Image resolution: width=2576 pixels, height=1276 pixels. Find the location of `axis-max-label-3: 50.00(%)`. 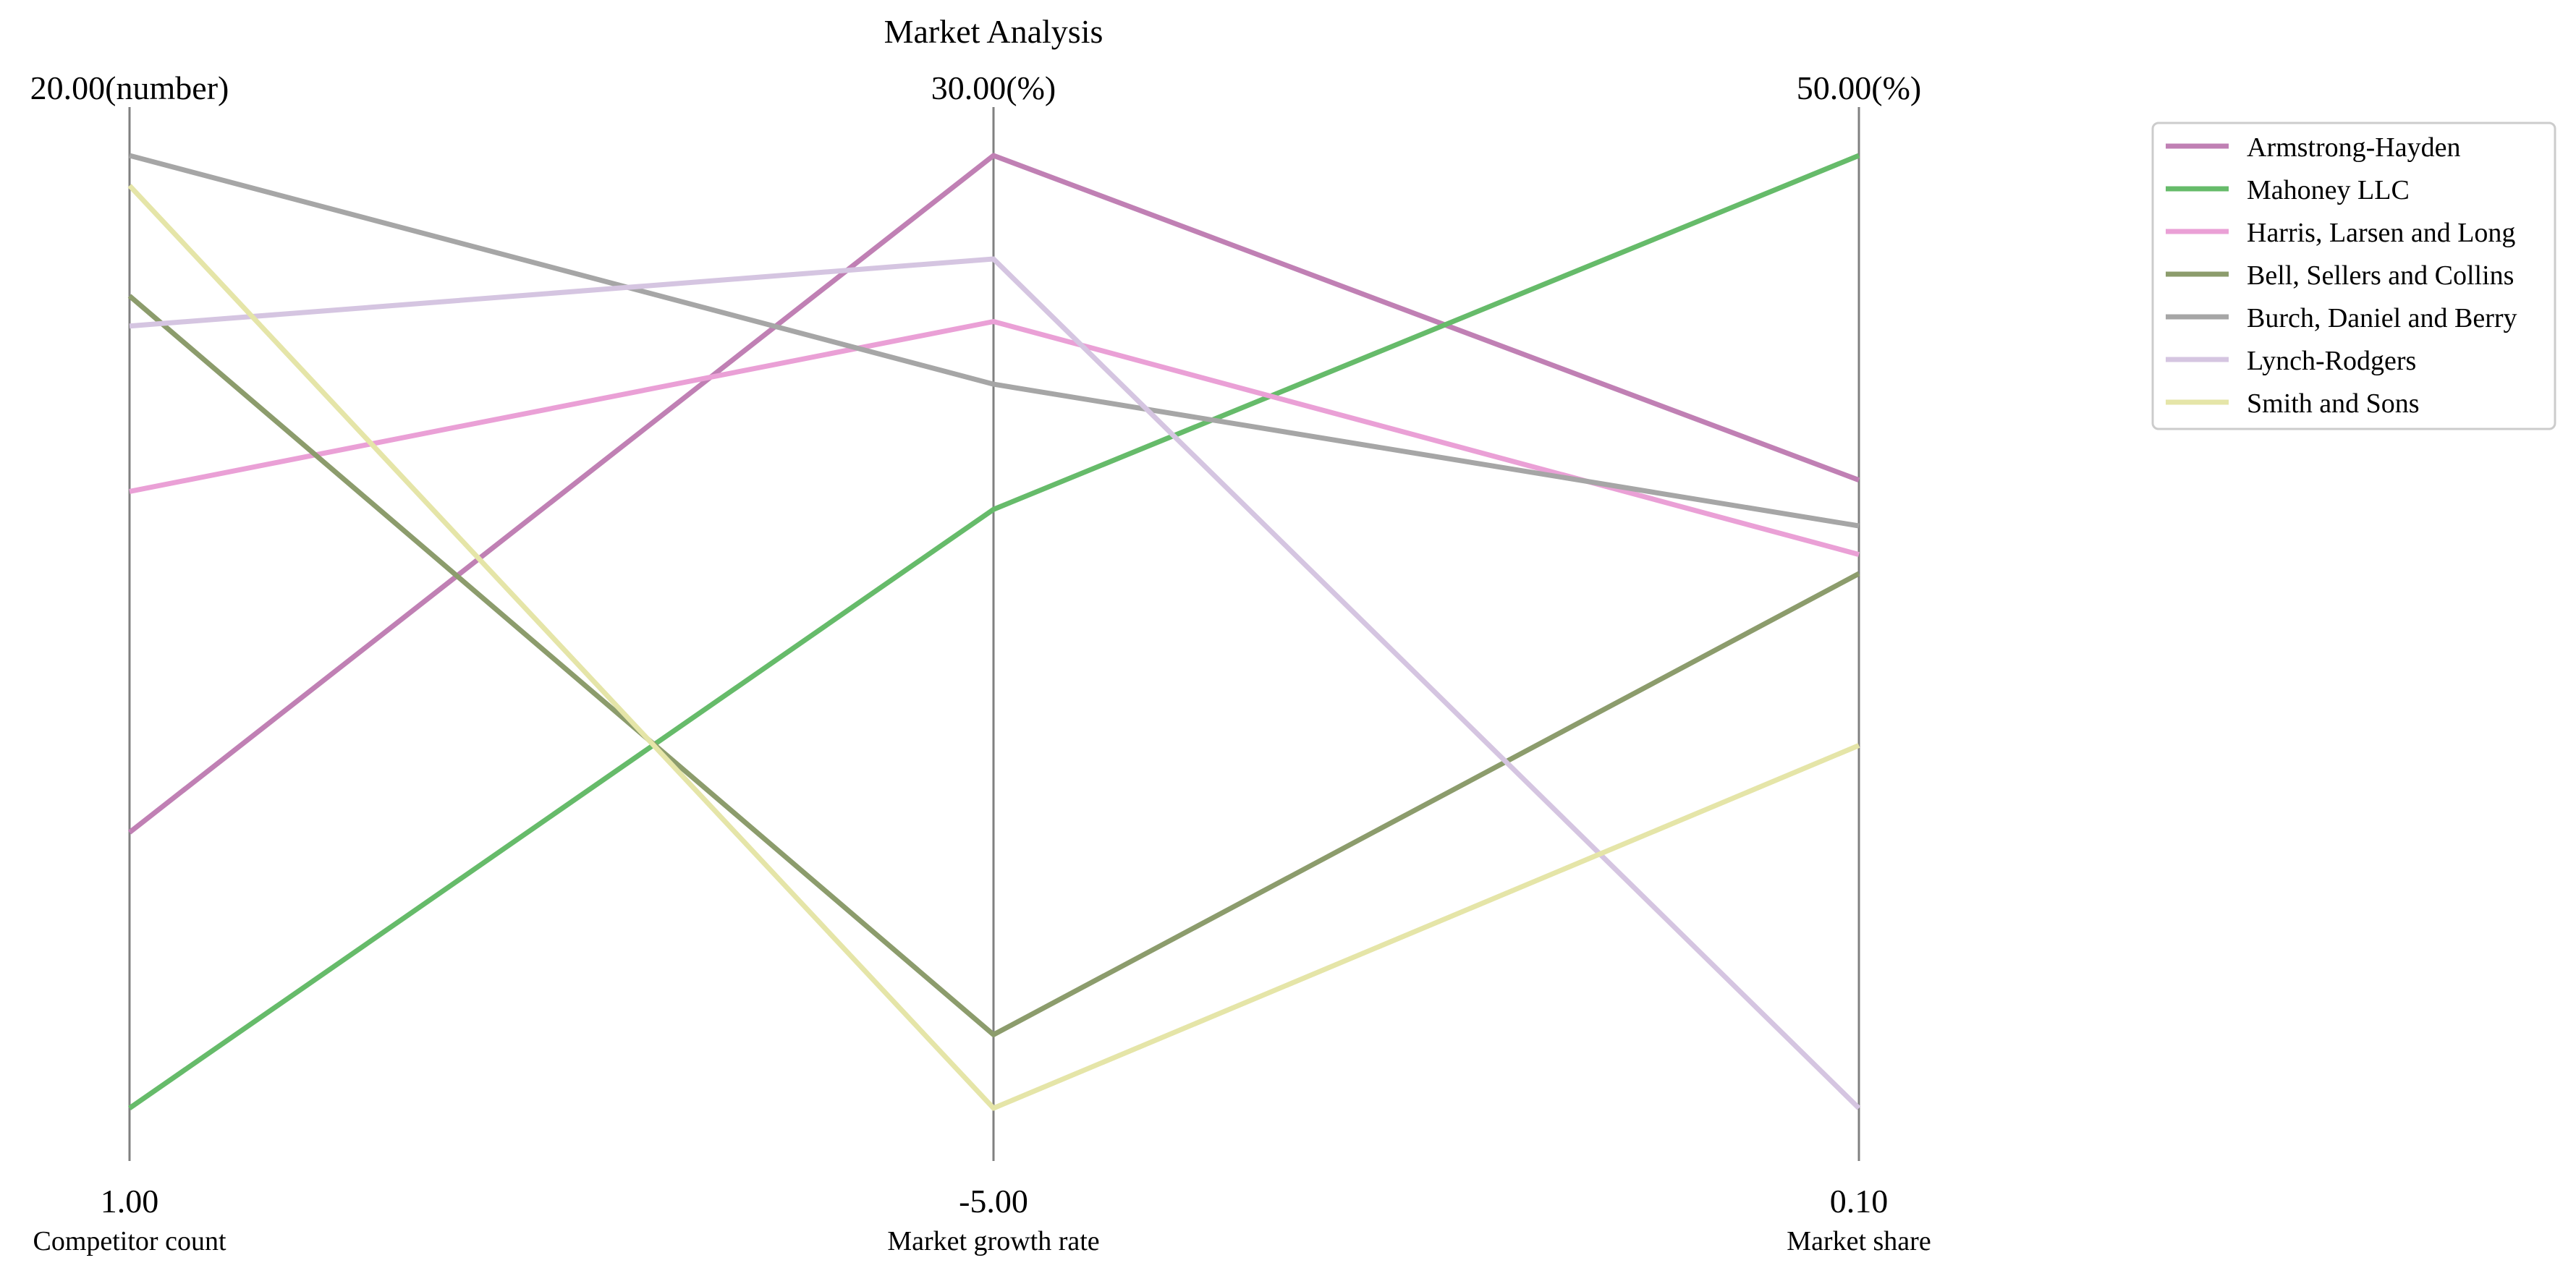

axis-max-label-3: 50.00(%) is located at coordinates (1859, 87).